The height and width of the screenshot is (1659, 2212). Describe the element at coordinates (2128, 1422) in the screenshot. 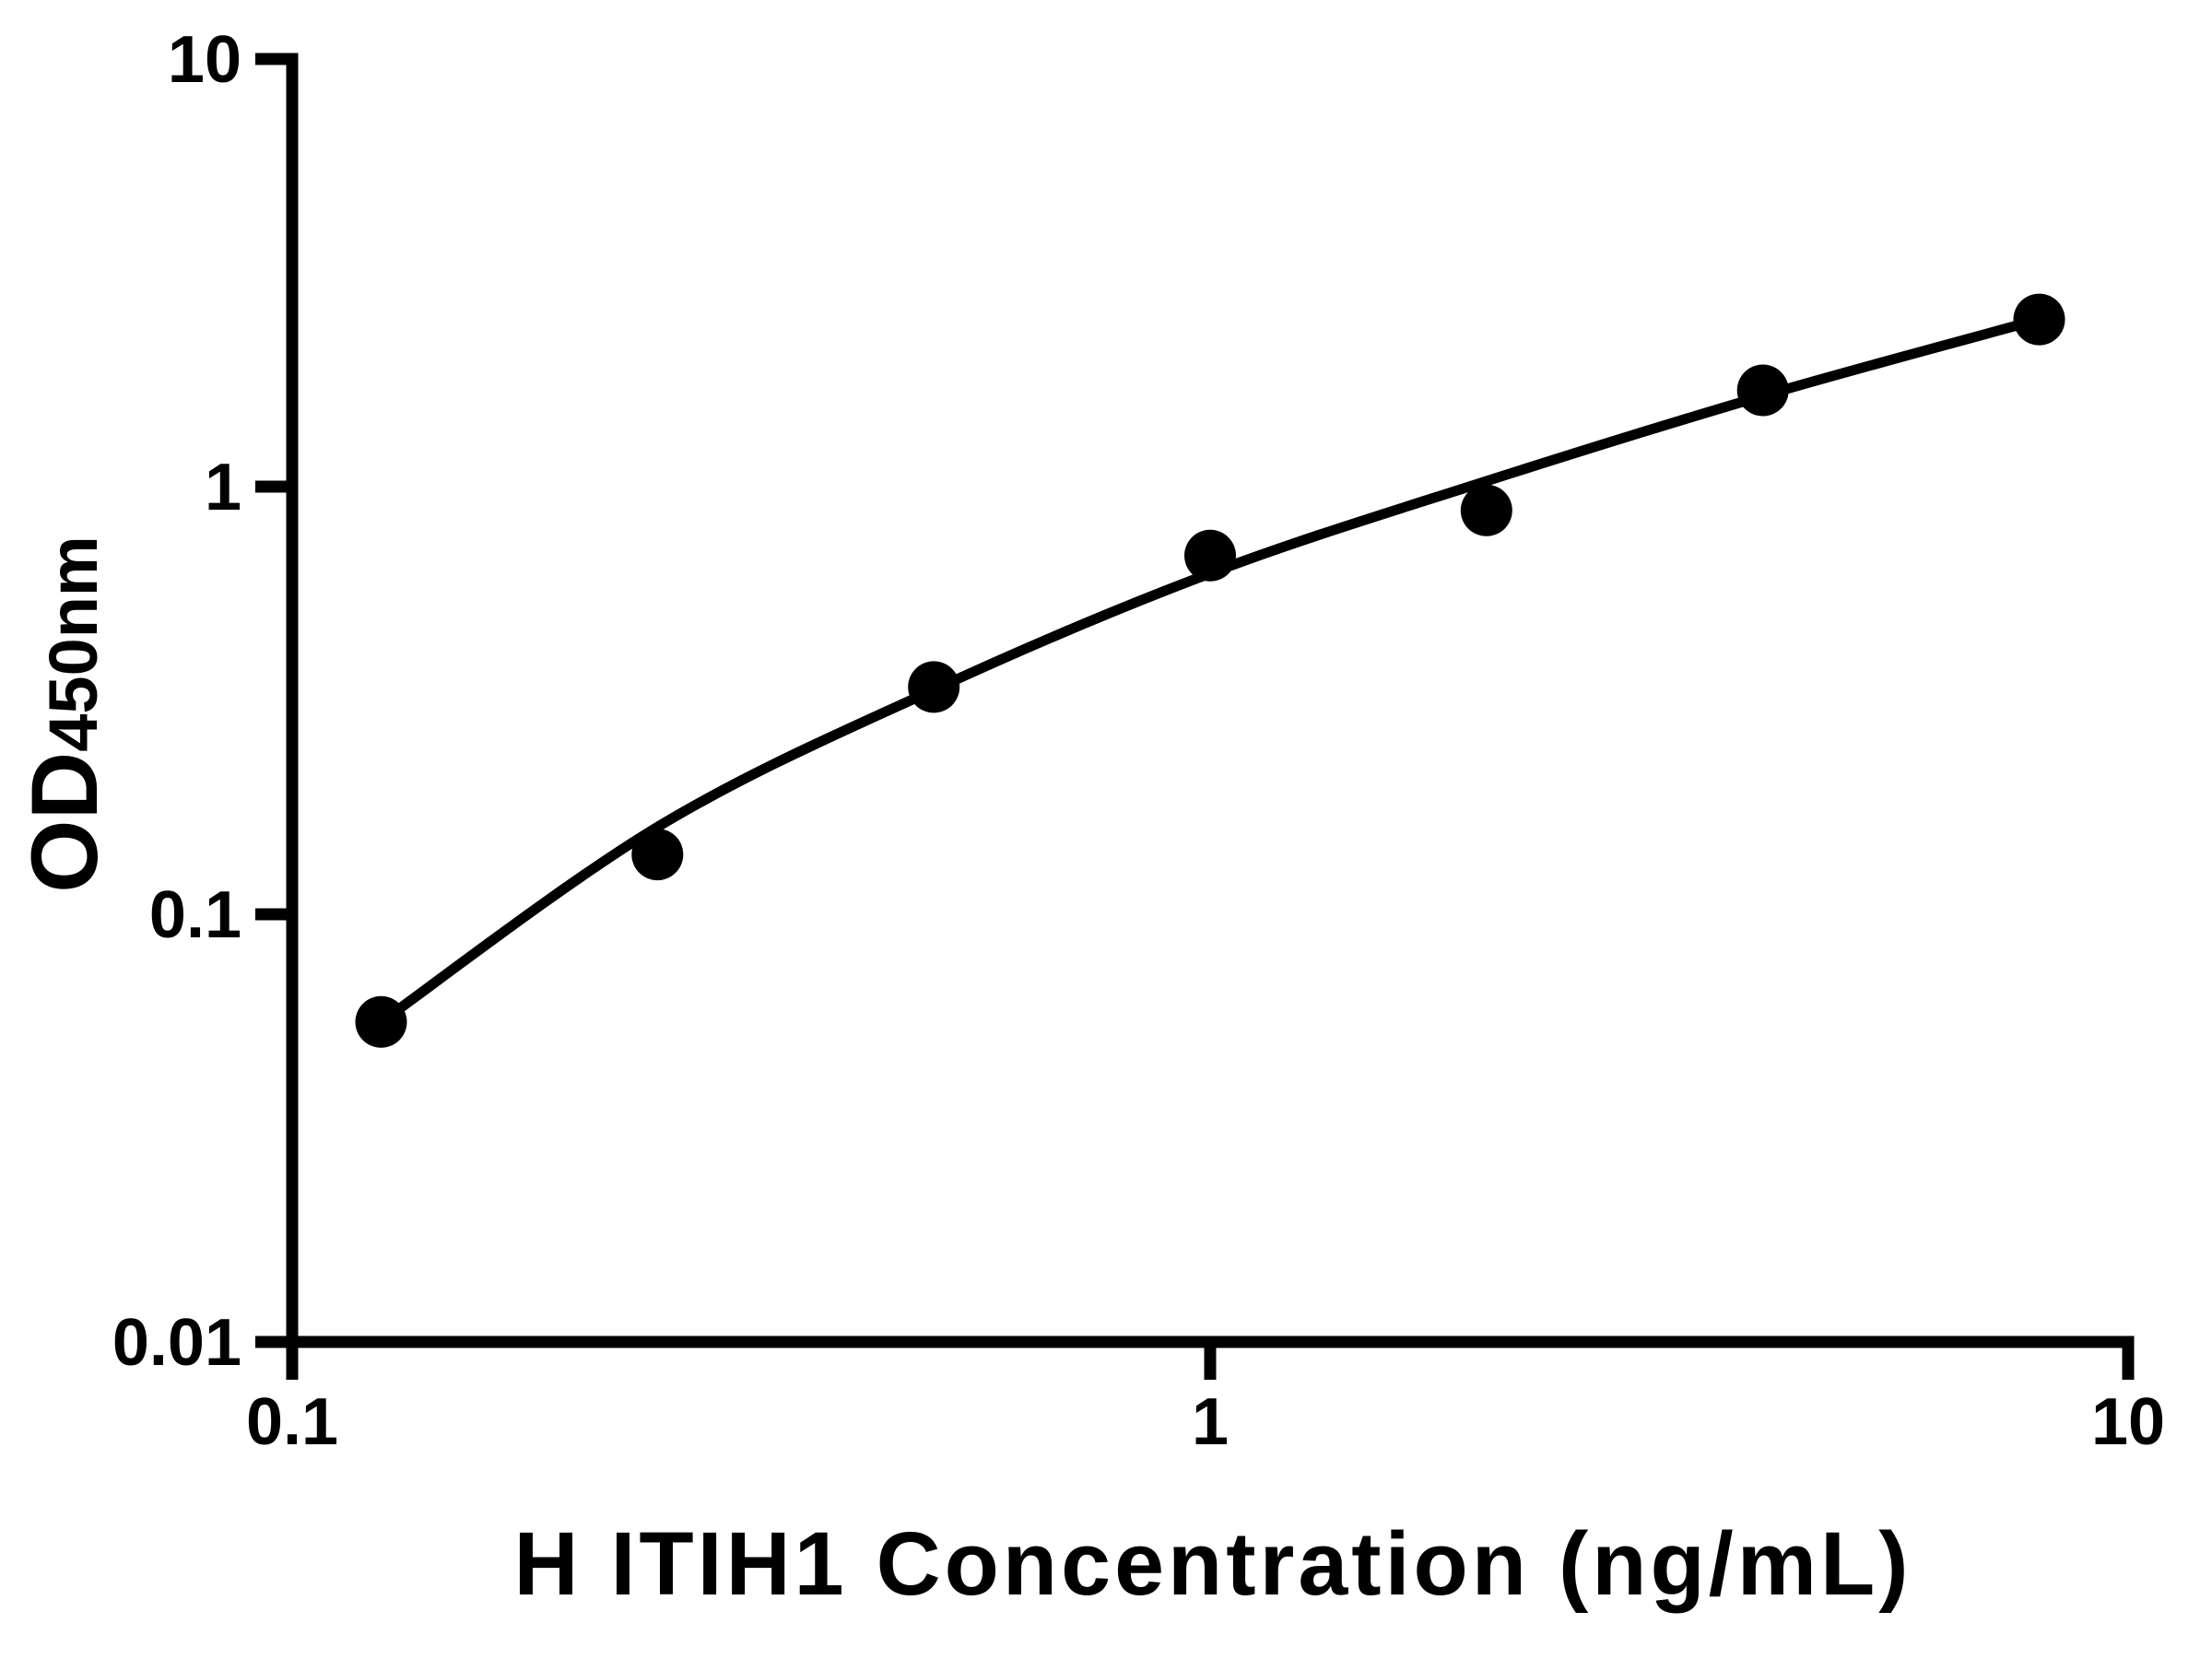

I see `x-tick-label: 10` at that location.